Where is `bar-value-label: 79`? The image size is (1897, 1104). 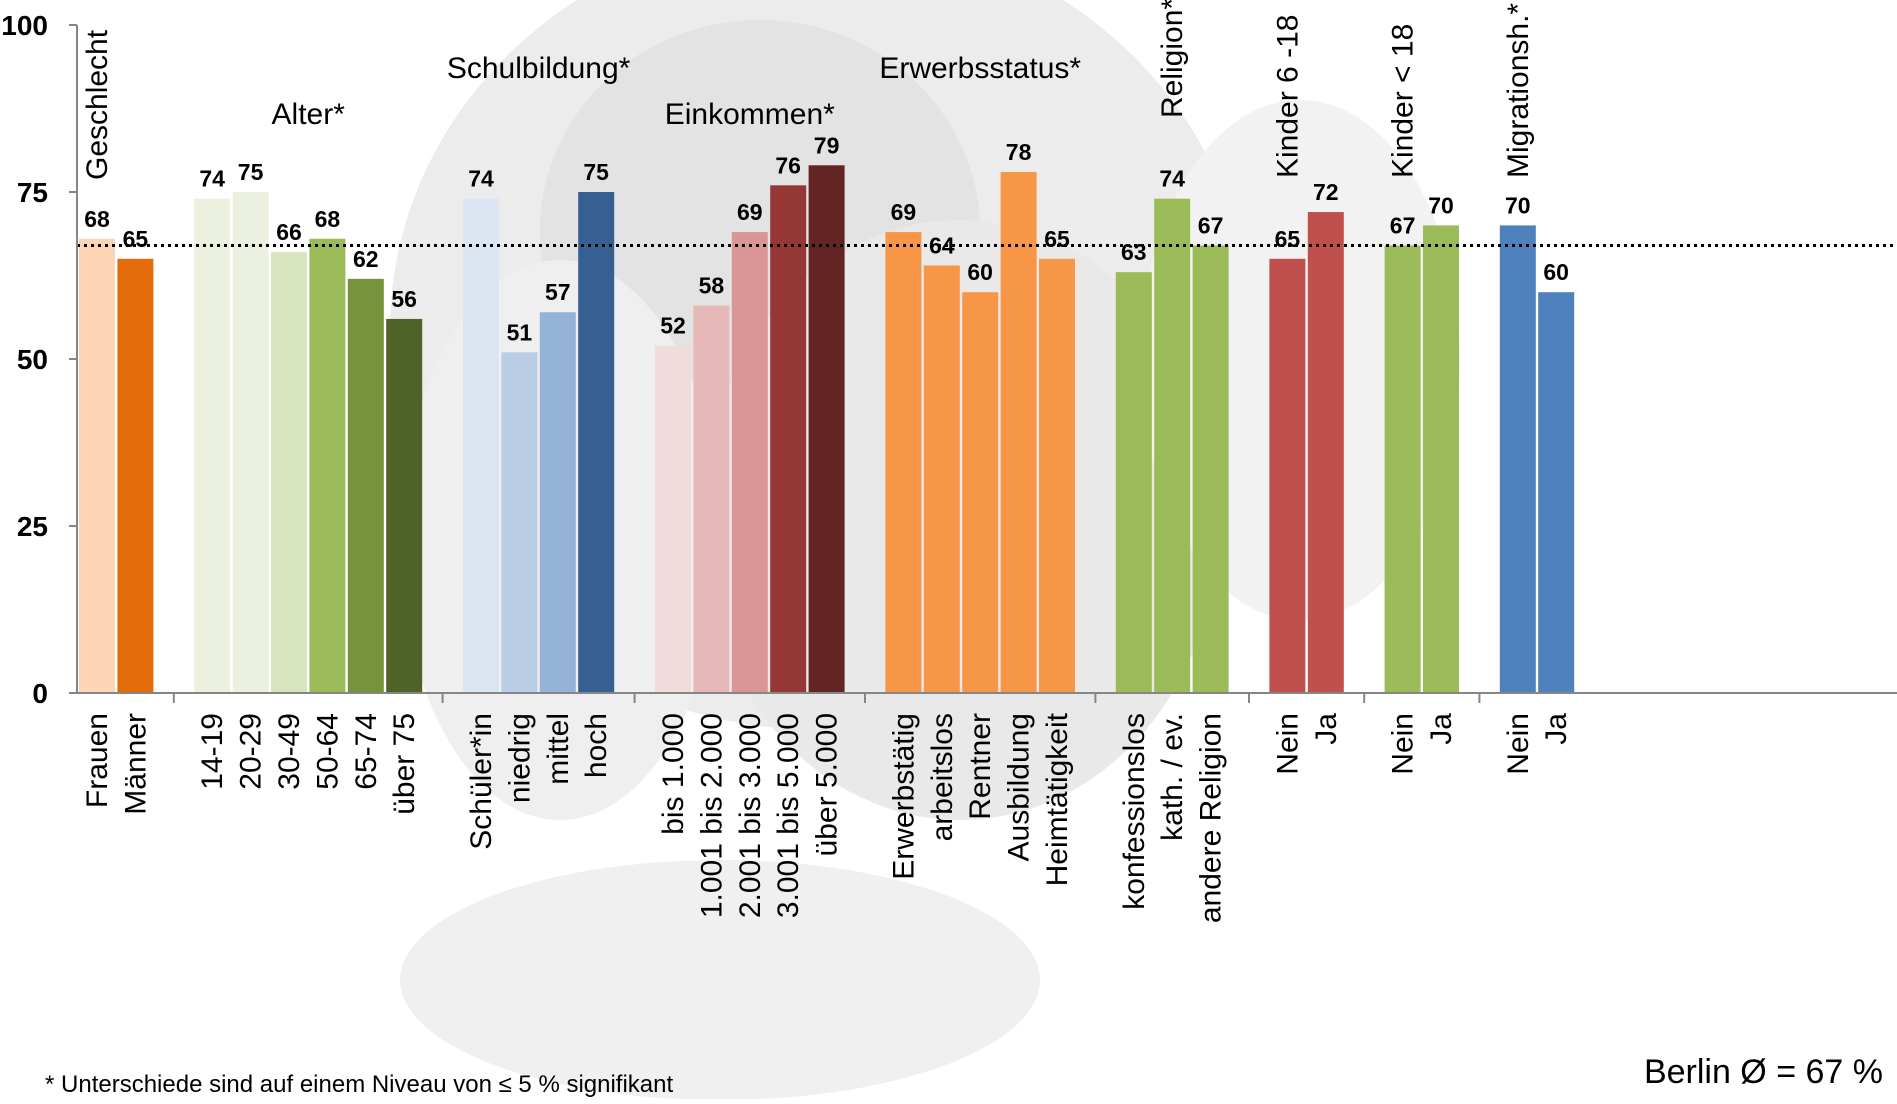 bar-value-label: 79 is located at coordinates (827, 145).